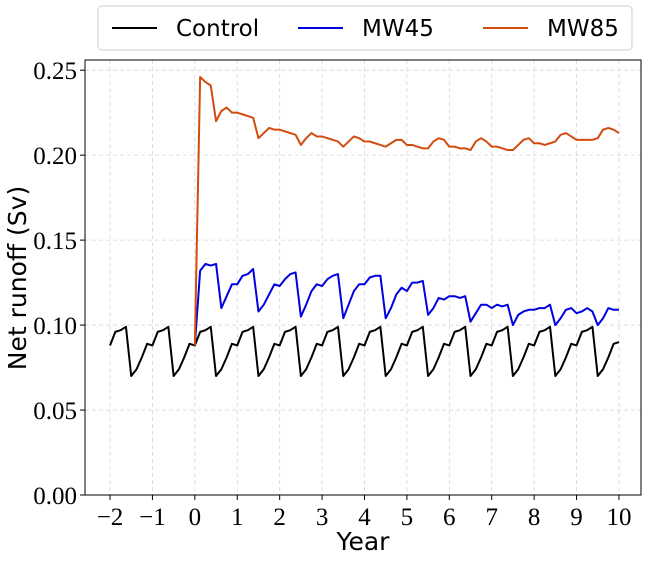  What do you see at coordinates (55, 241) in the screenshot?
I see `y-tick-label: 0.15` at bounding box center [55, 241].